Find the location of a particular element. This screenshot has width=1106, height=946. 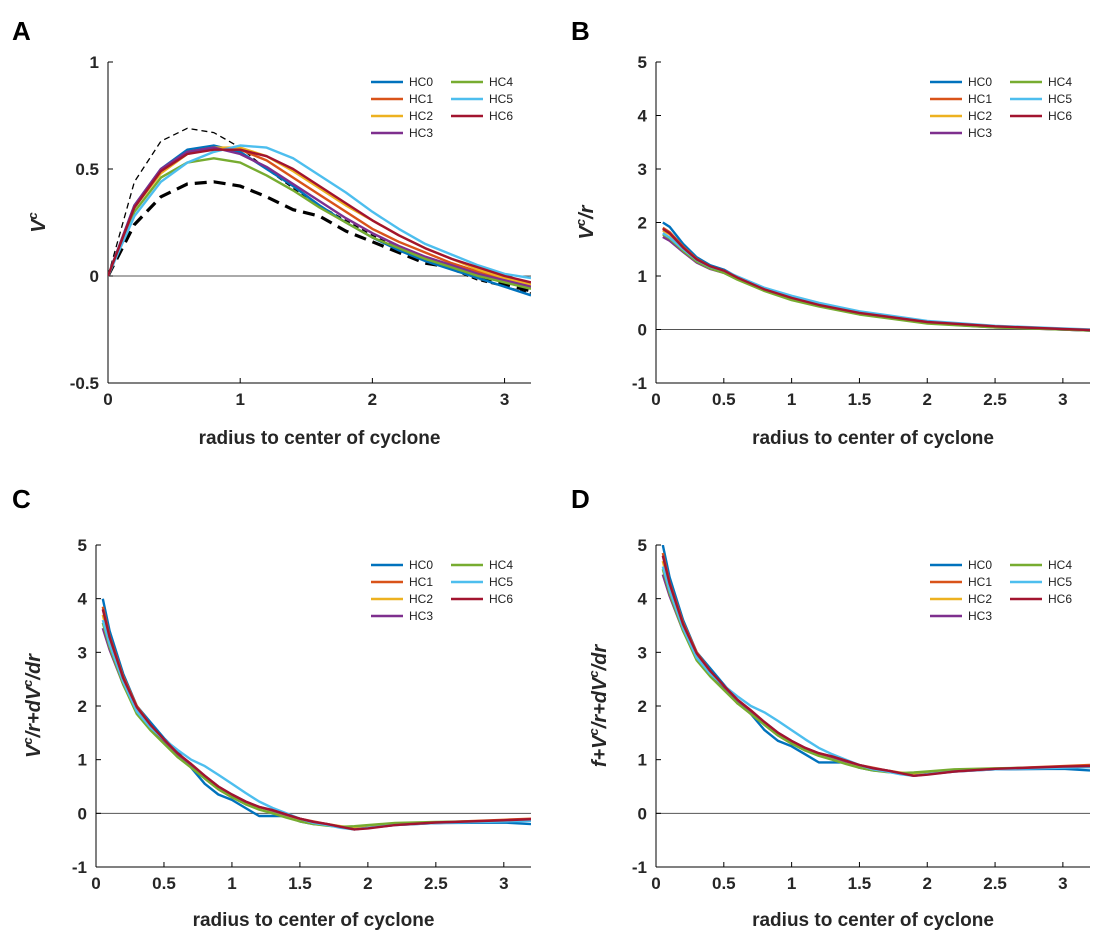

panel-letter-a: A is located at coordinates (21, 31).